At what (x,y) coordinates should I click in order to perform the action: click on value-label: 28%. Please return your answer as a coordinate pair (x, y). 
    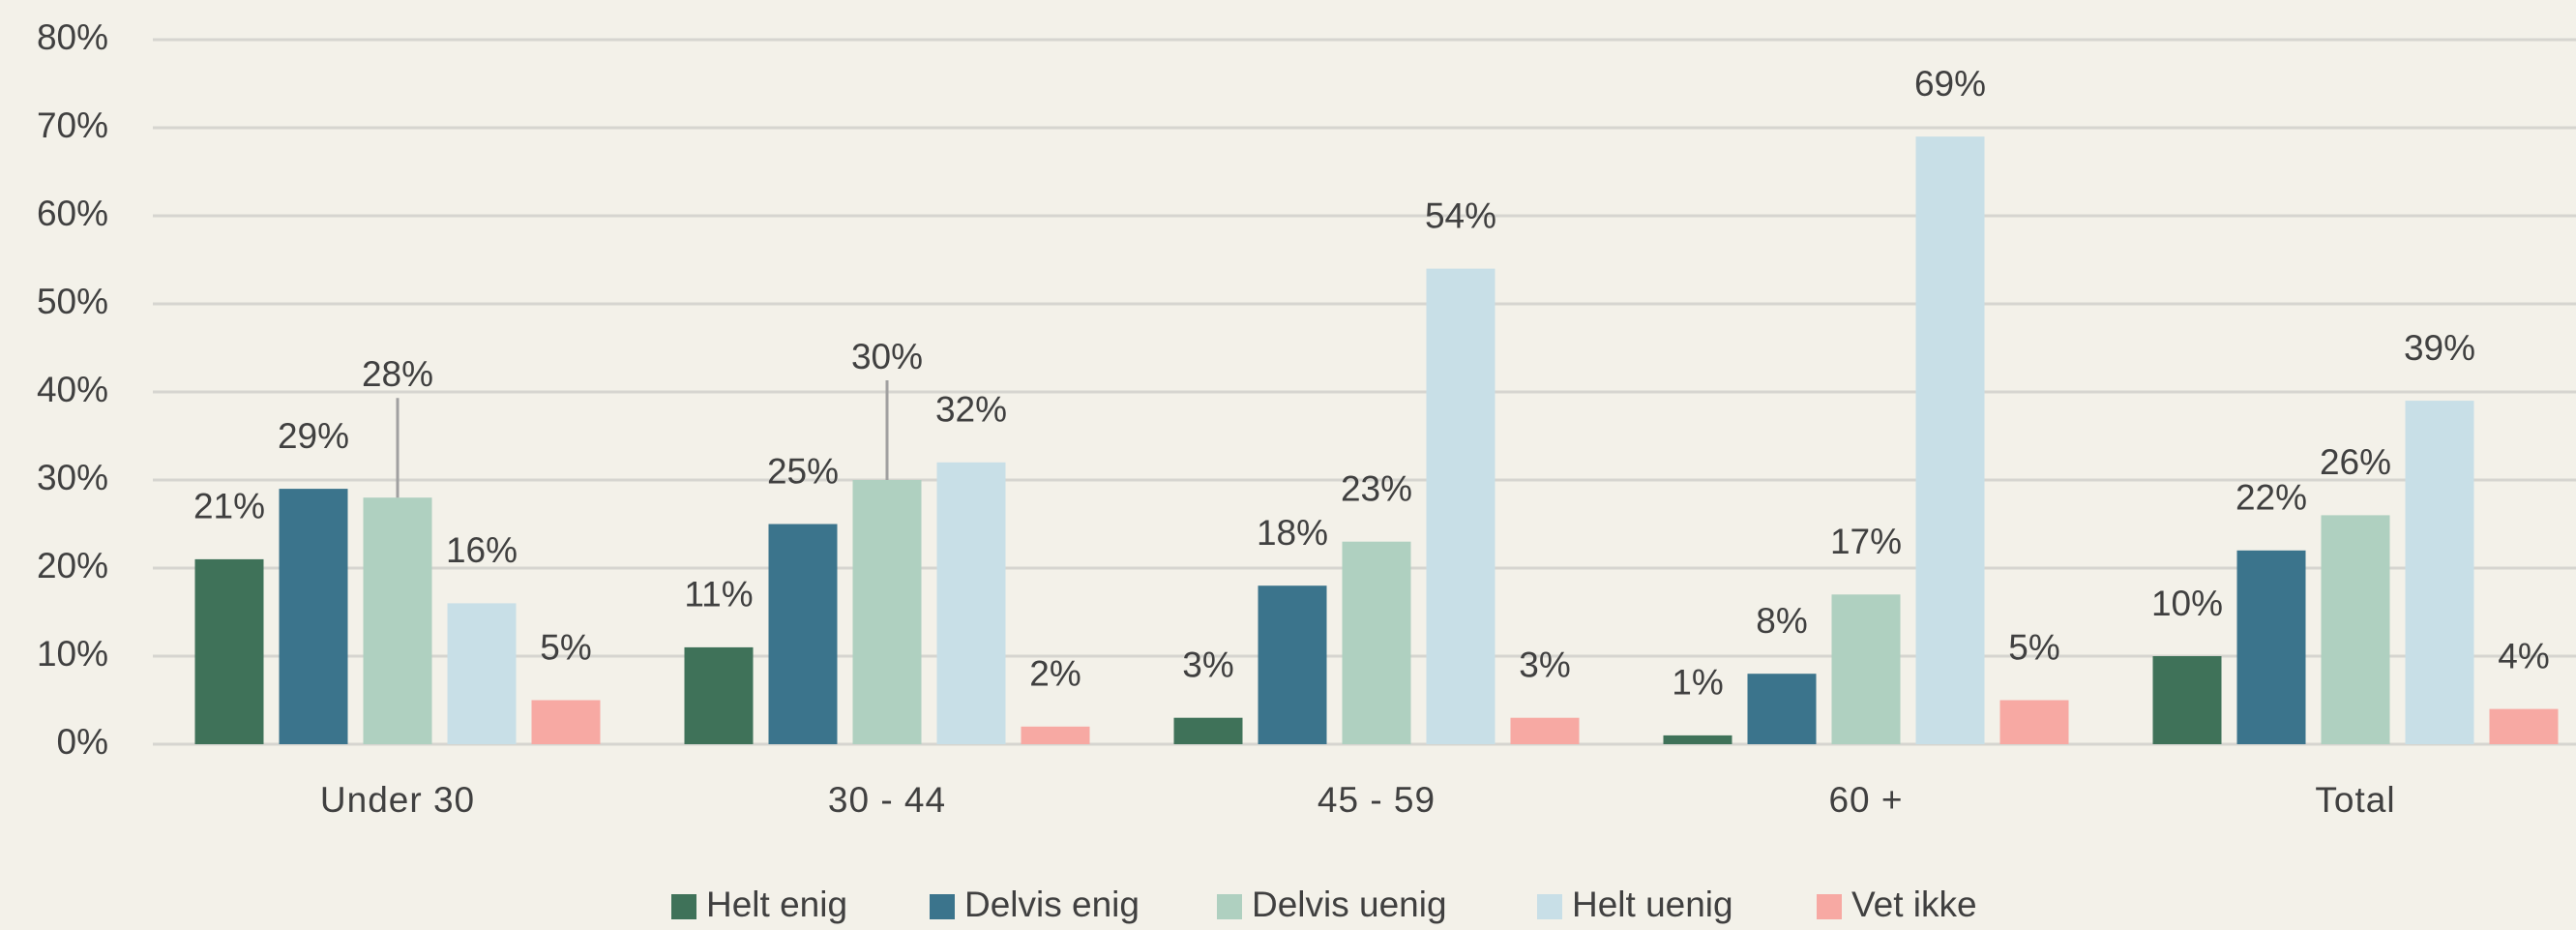
    Looking at the image, I should click on (397, 374).